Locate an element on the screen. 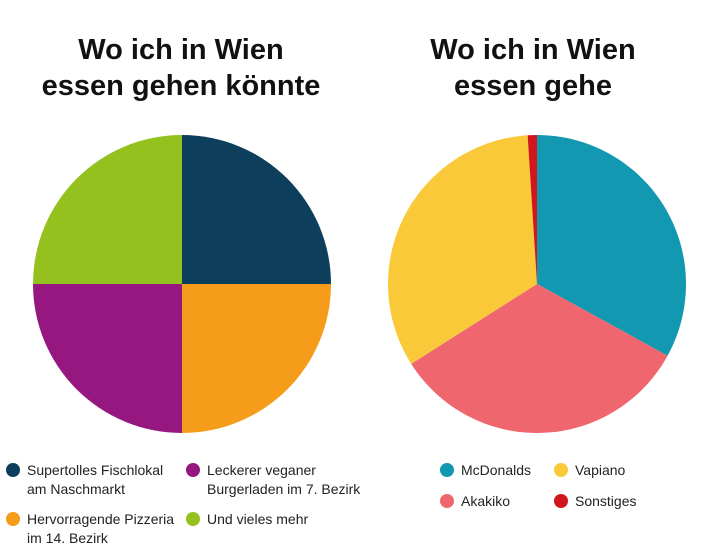 The height and width of the screenshot is (551, 704). legend-item: Vapiano is located at coordinates (589, 470).